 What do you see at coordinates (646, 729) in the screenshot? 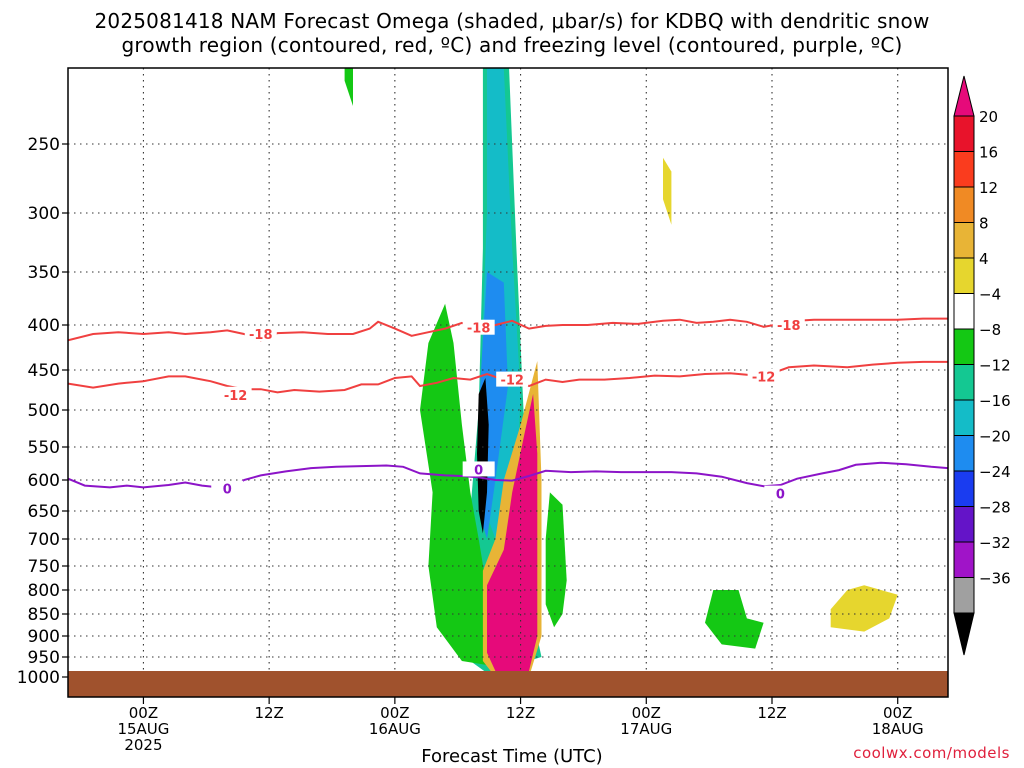
I see `xtick-label: 17AUG` at bounding box center [646, 729].